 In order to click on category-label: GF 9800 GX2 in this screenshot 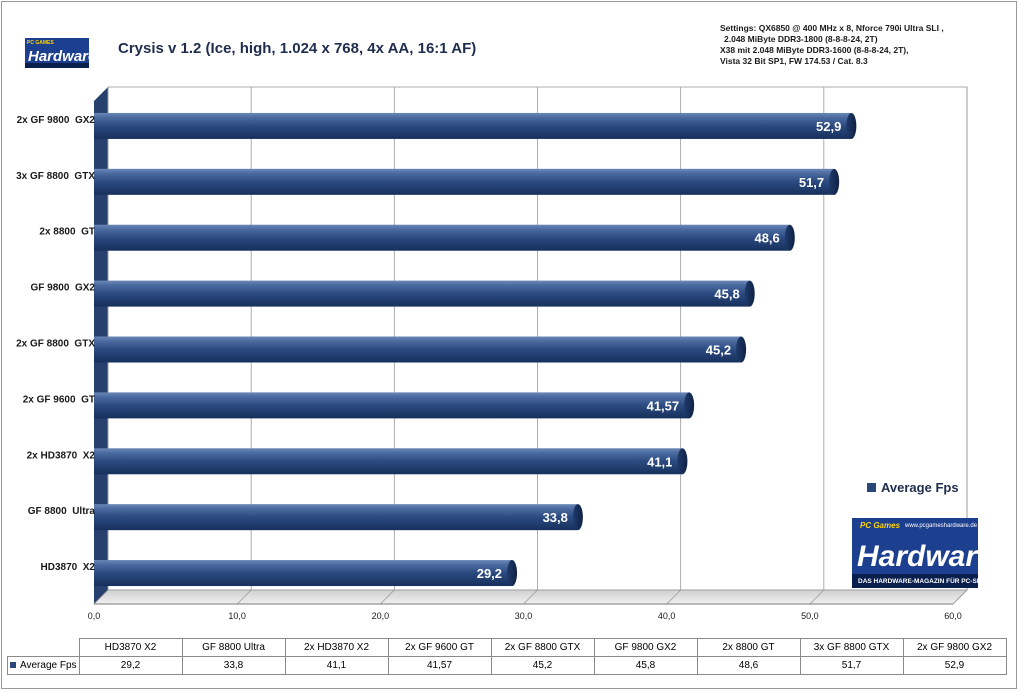, I will do `click(63, 288)`.